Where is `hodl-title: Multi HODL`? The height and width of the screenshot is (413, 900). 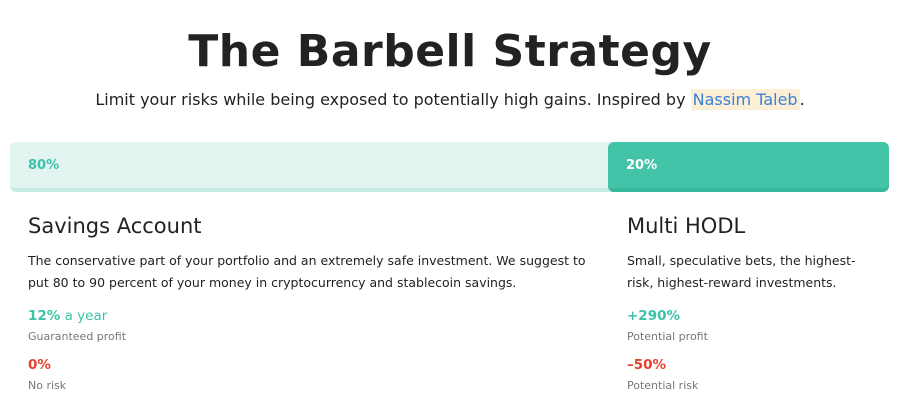
hodl-title: Multi HODL is located at coordinates (686, 226).